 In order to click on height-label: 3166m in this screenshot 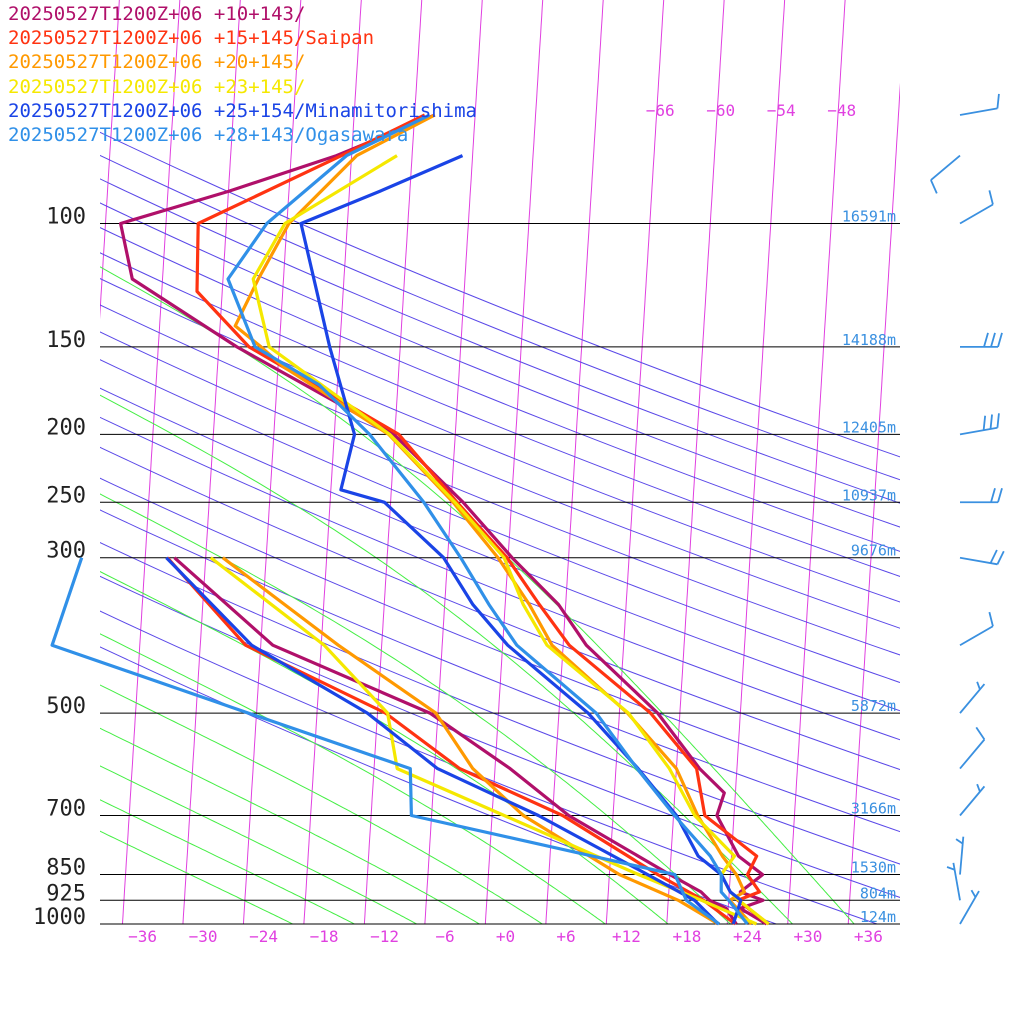, I will do `click(873, 808)`.